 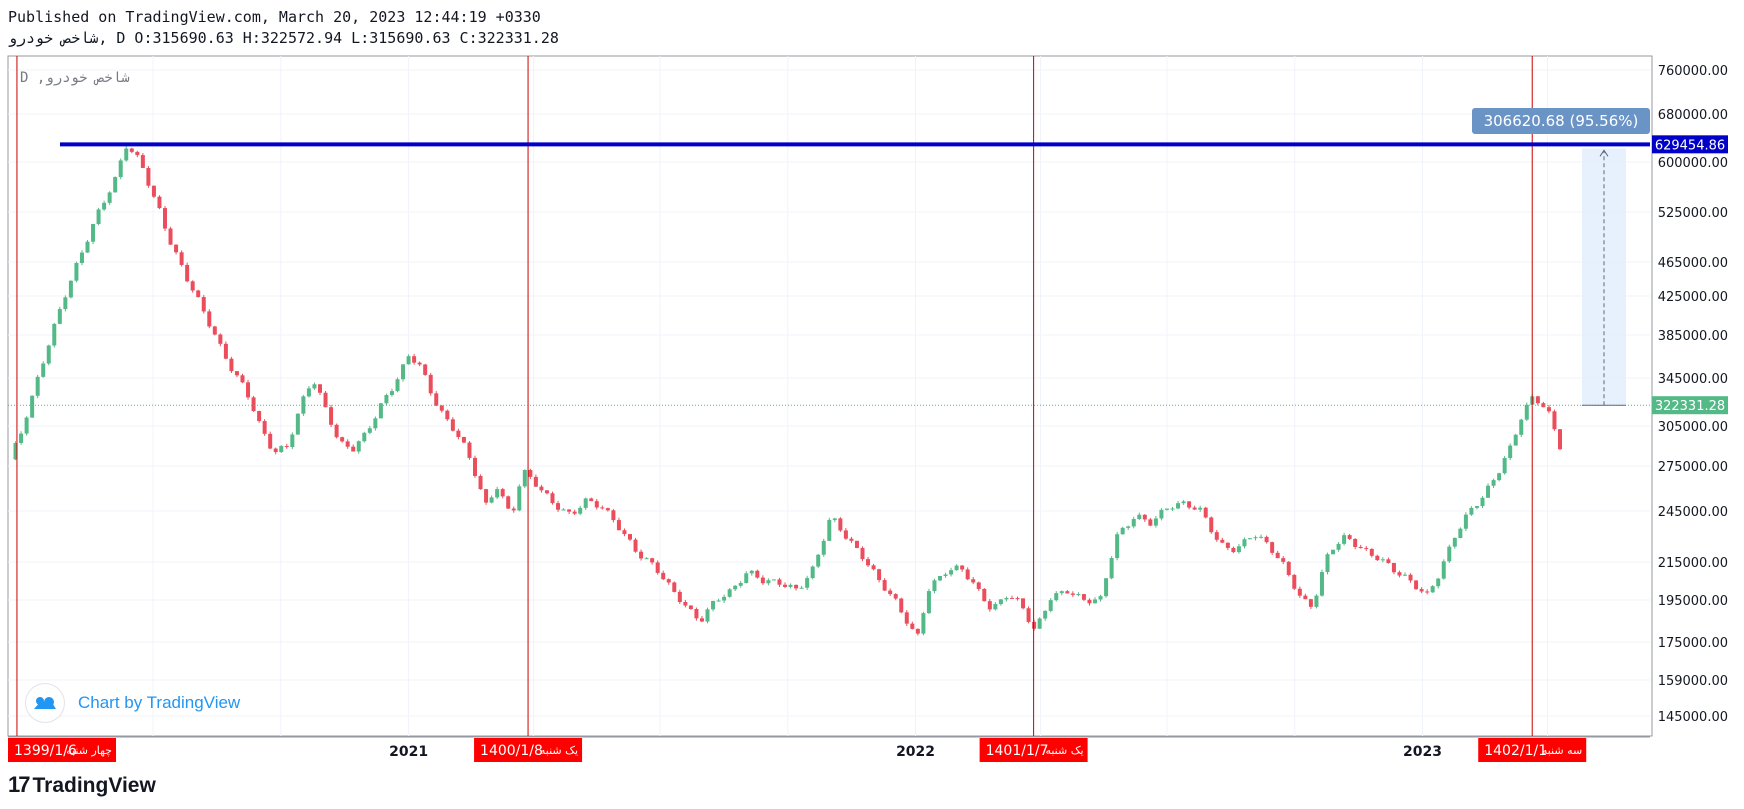 I want to click on y-tick-label: 305000.00, so click(x=1693, y=427).